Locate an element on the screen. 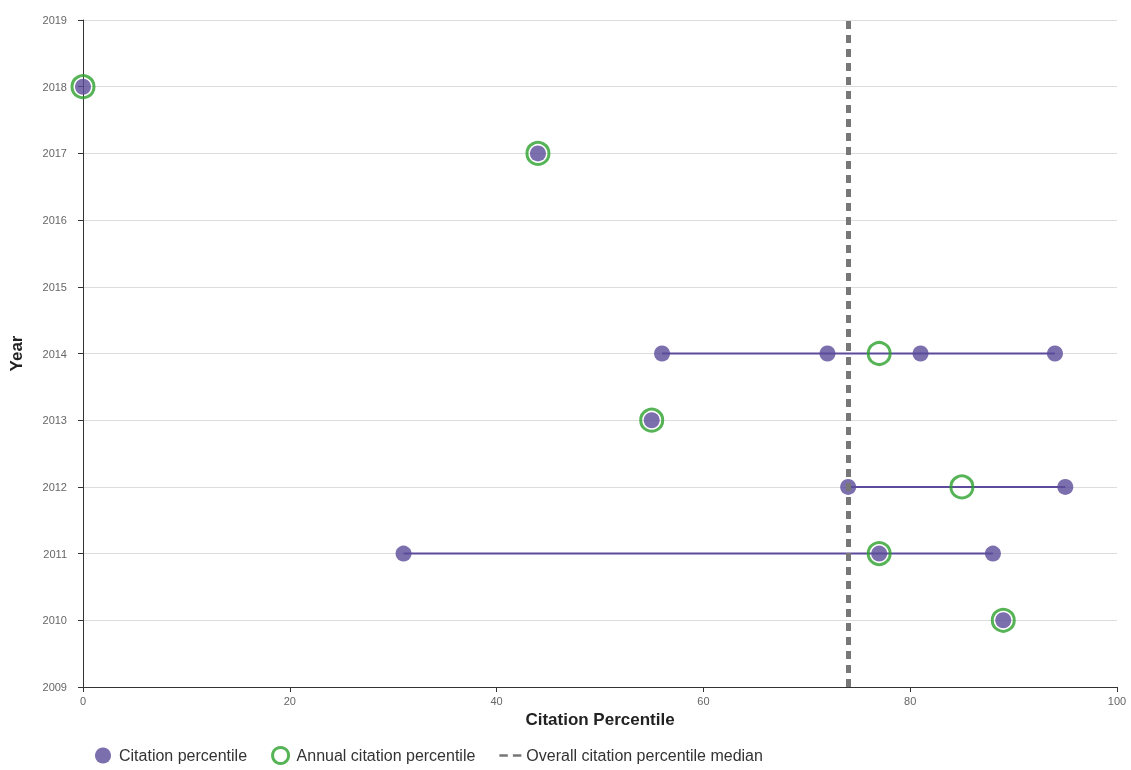 This screenshot has height=770, width=1131. x-tick-label: 80 is located at coordinates (910, 700).